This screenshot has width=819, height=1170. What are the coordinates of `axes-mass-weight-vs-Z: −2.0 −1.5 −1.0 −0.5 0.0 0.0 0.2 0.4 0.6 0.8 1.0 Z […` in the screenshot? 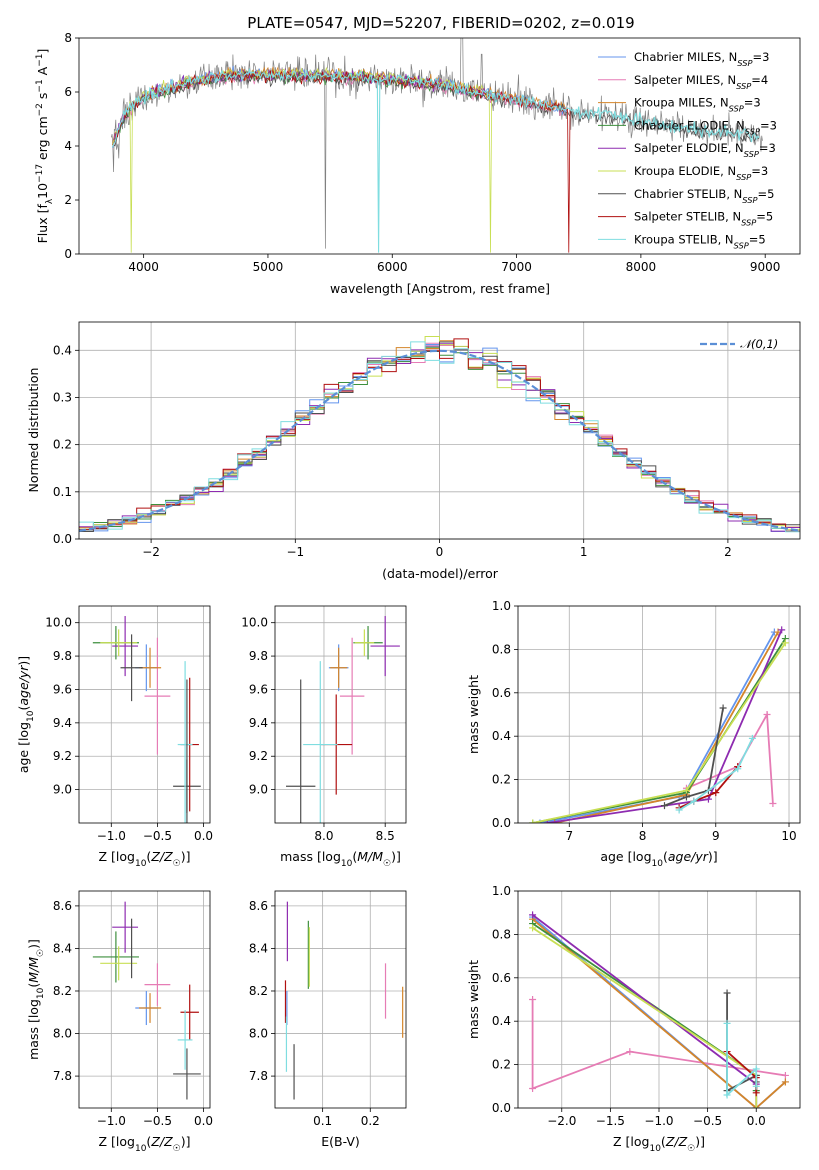 It's located at (633, 1019).